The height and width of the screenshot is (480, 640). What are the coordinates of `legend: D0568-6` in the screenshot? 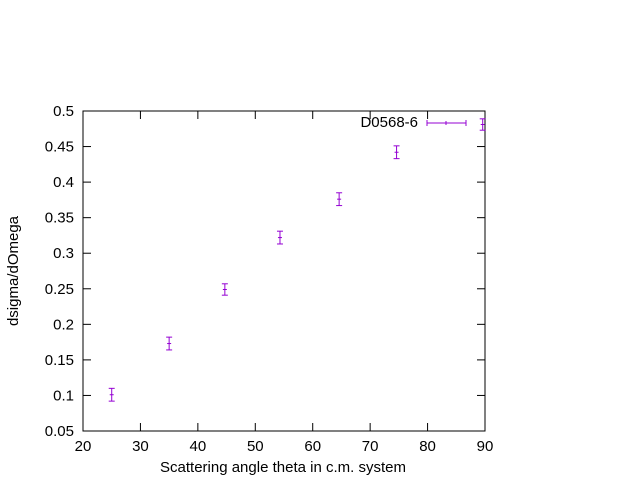 It's located at (413, 122).